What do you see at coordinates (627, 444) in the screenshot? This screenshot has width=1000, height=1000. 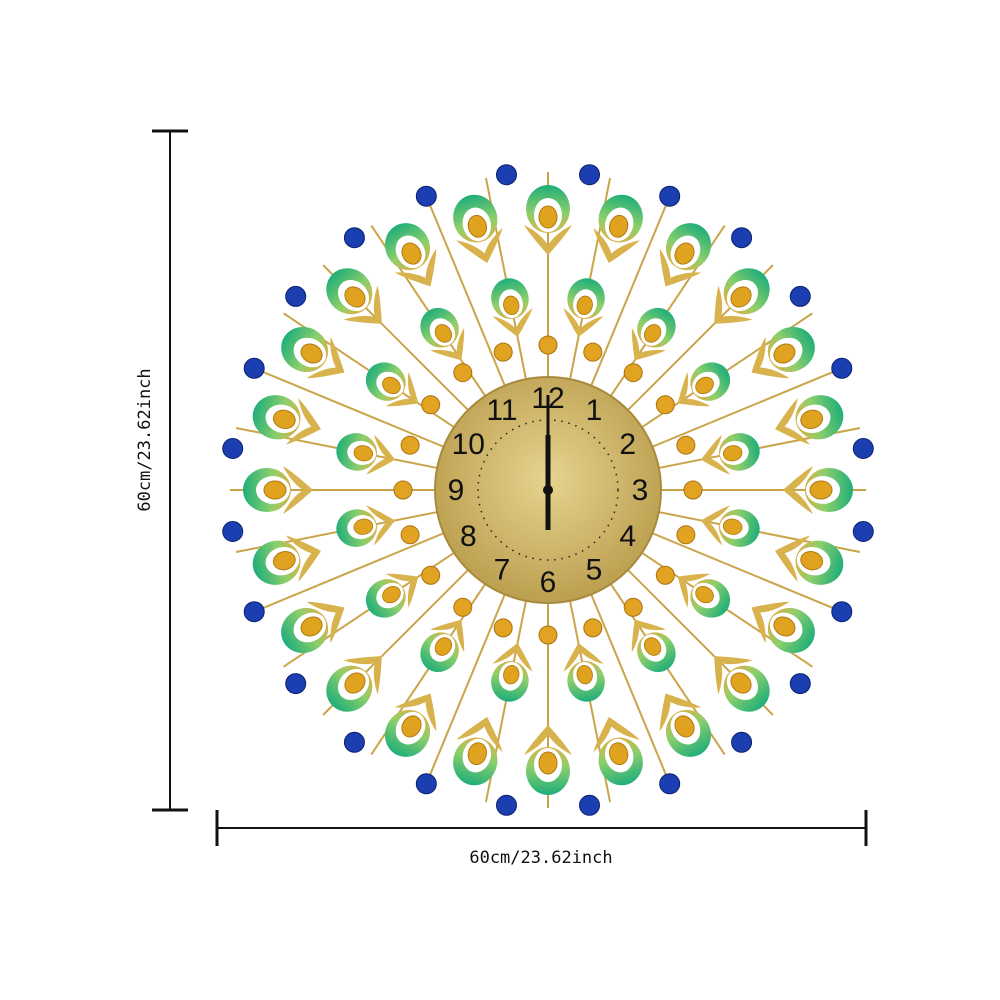 I see `clock-numeral: 2` at bounding box center [627, 444].